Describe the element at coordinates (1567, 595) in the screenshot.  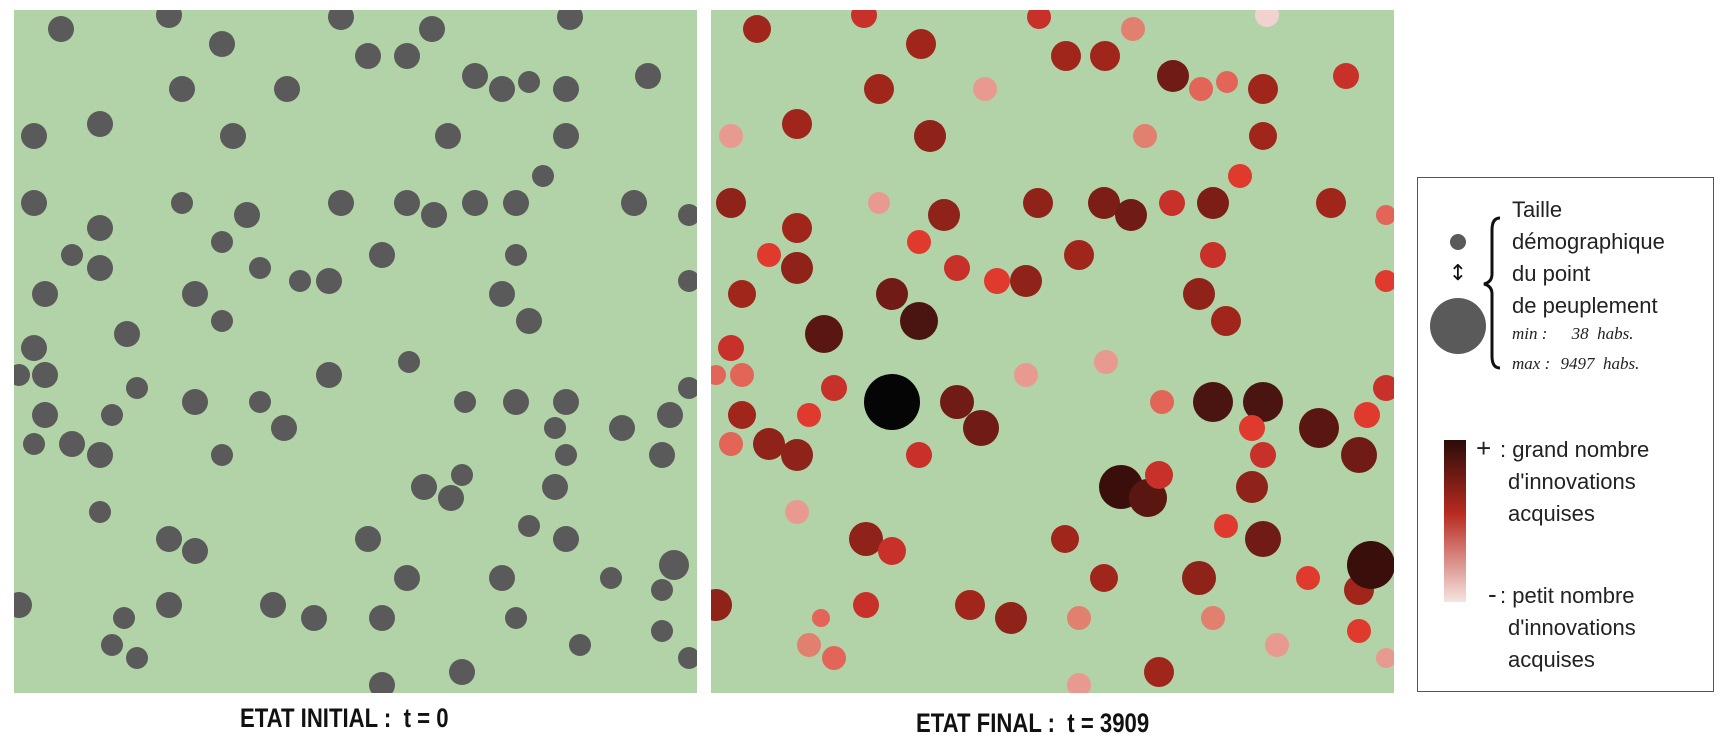
I see `minus-line-1: : petit nombre` at that location.